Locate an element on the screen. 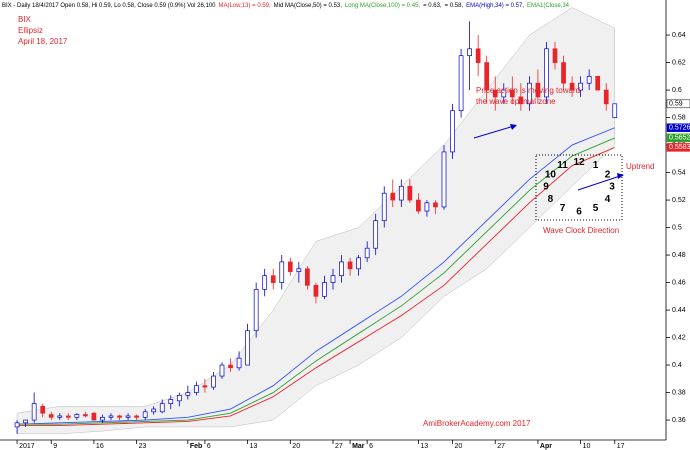 The image size is (690, 450). x-tick-label: 2017 is located at coordinates (27, 446).